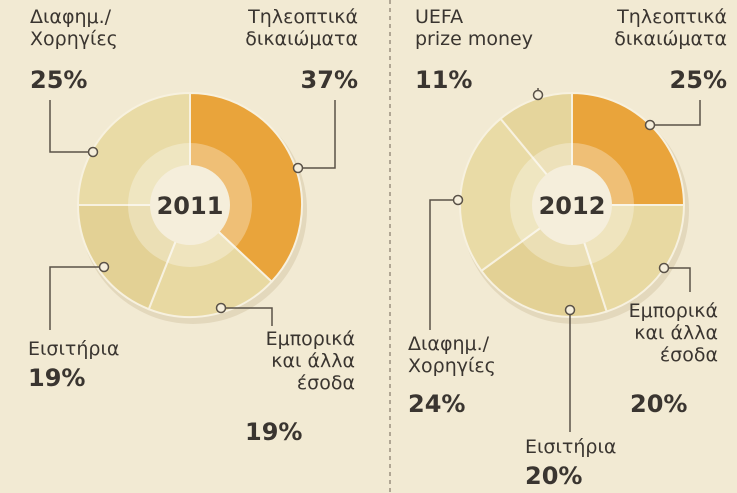 The width and height of the screenshot is (737, 493). I want to click on slice-value: 37%, so click(329, 80).